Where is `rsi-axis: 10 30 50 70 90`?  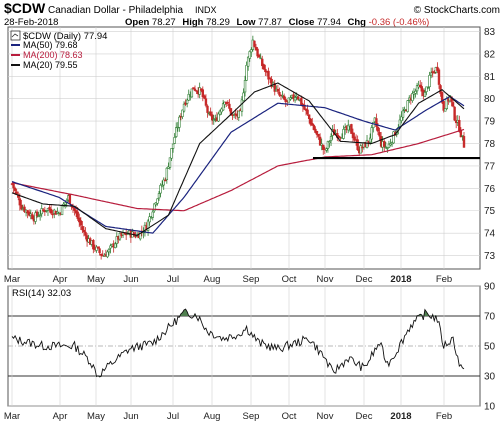
rsi-axis: 10 30 50 70 90 is located at coordinates (490, 347).